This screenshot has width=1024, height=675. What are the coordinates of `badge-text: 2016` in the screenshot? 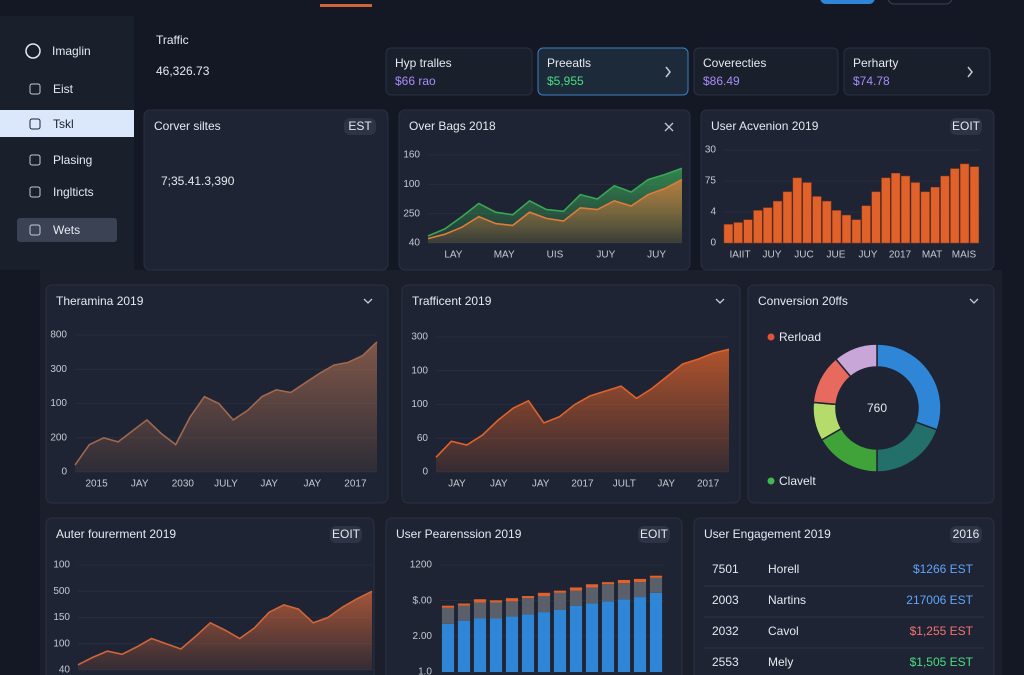 It's located at (966, 534).